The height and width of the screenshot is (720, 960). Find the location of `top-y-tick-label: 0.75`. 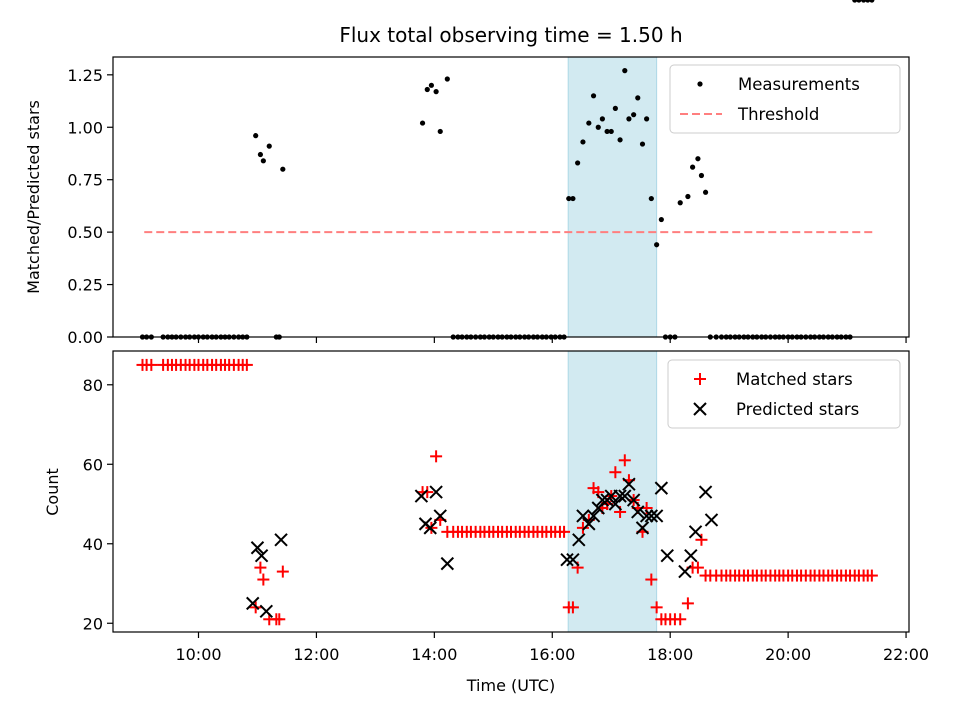

top-y-tick-label: 0.75 is located at coordinates (85, 180).